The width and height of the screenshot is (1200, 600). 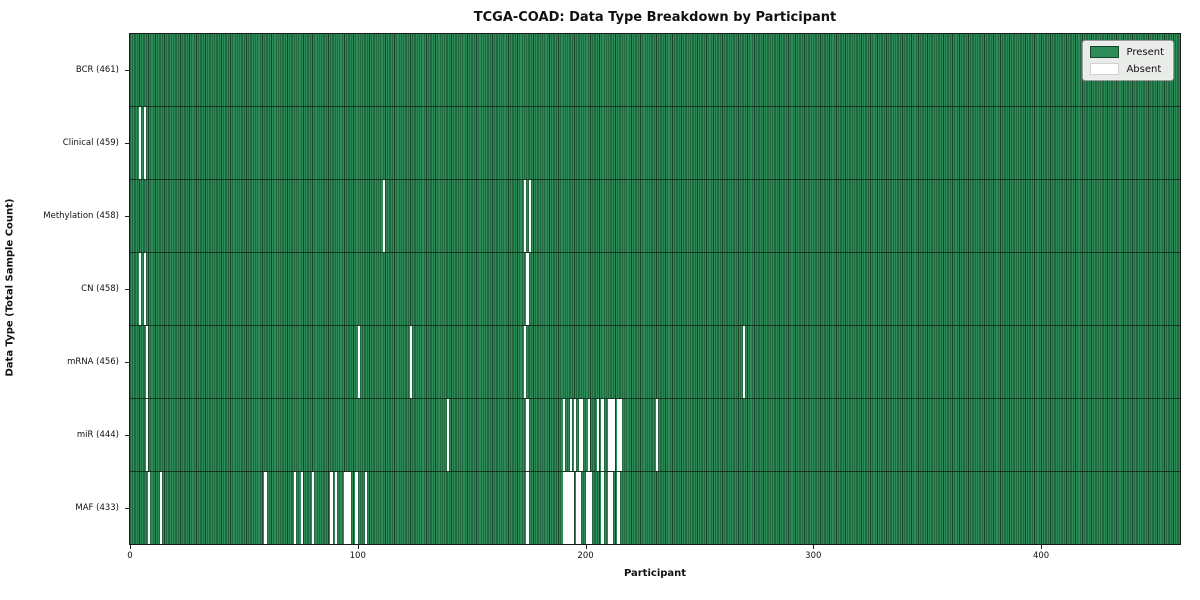 What do you see at coordinates (1144, 69) in the screenshot?
I see `legend-label-absent: Absent` at bounding box center [1144, 69].